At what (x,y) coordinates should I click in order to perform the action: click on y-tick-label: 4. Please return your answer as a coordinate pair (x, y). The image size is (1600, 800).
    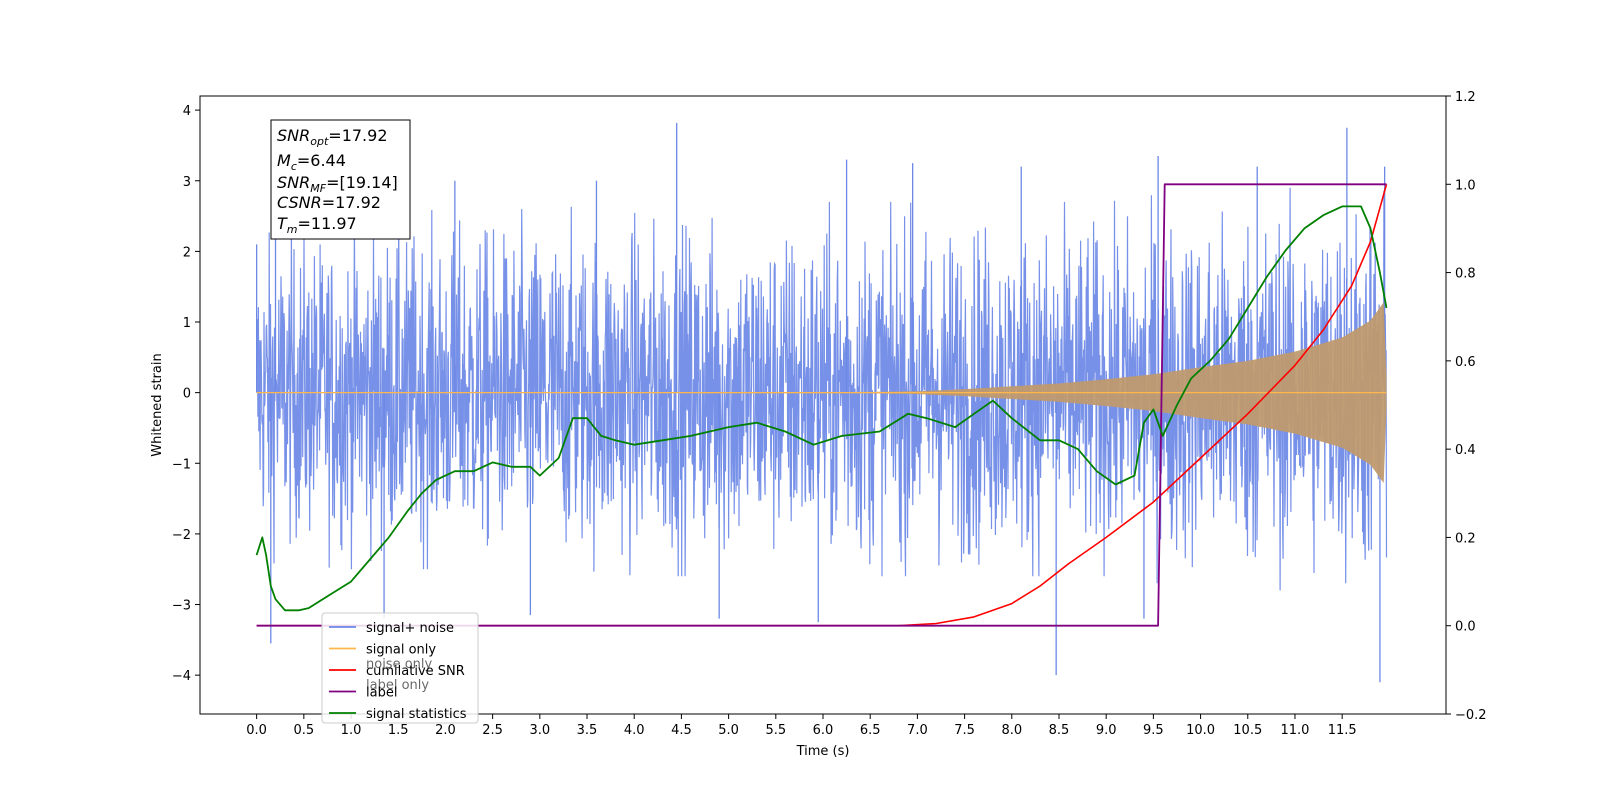
    Looking at the image, I should click on (187, 111).